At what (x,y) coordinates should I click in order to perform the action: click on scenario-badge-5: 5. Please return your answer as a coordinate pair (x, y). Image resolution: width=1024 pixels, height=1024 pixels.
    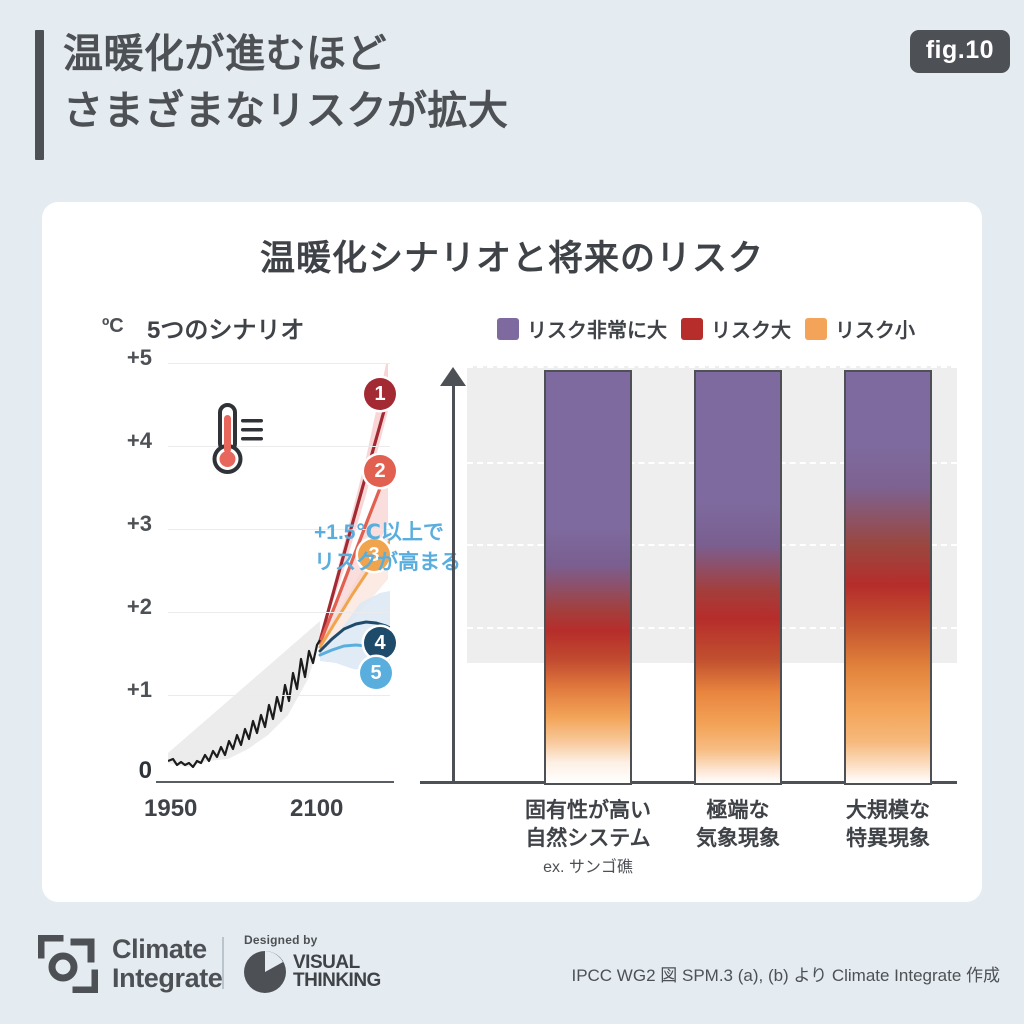
    Looking at the image, I should click on (376, 673).